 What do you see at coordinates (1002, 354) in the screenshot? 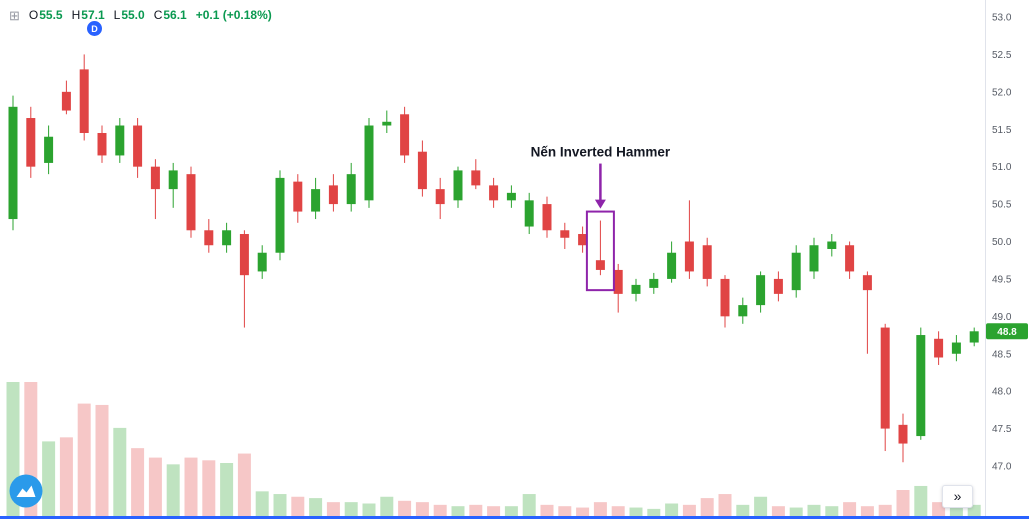
I see `price-tick-label: 48.5` at bounding box center [1002, 354].